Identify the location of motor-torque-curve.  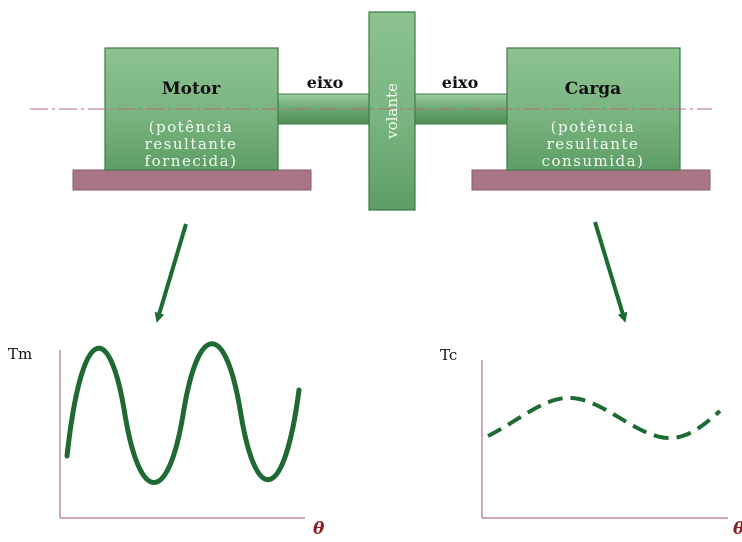
(183, 413).